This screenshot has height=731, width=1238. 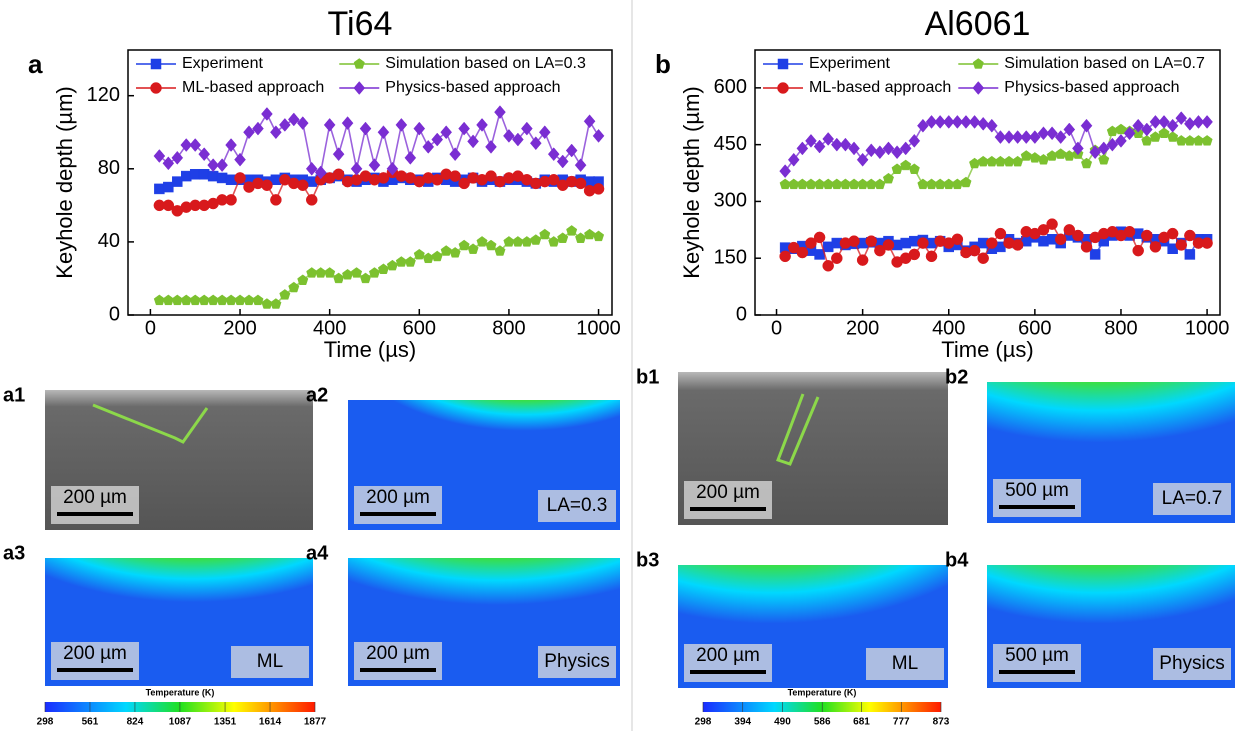 I want to click on y-tick-label: 600, so click(x=730, y=87).